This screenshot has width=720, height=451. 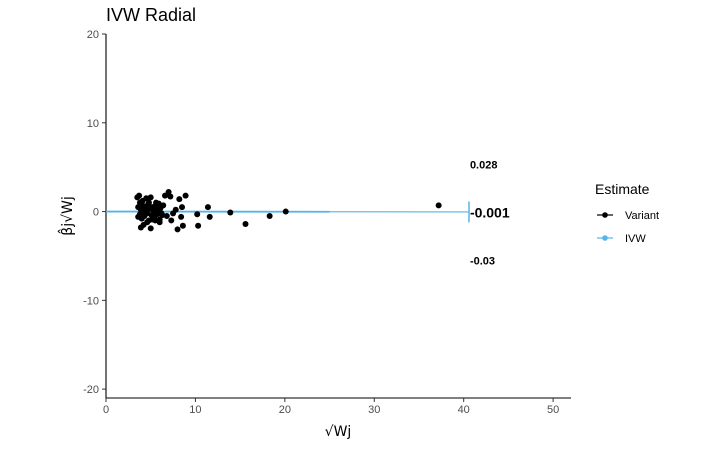 What do you see at coordinates (605, 238) in the screenshot?
I see `legend-key-ivw-dot` at bounding box center [605, 238].